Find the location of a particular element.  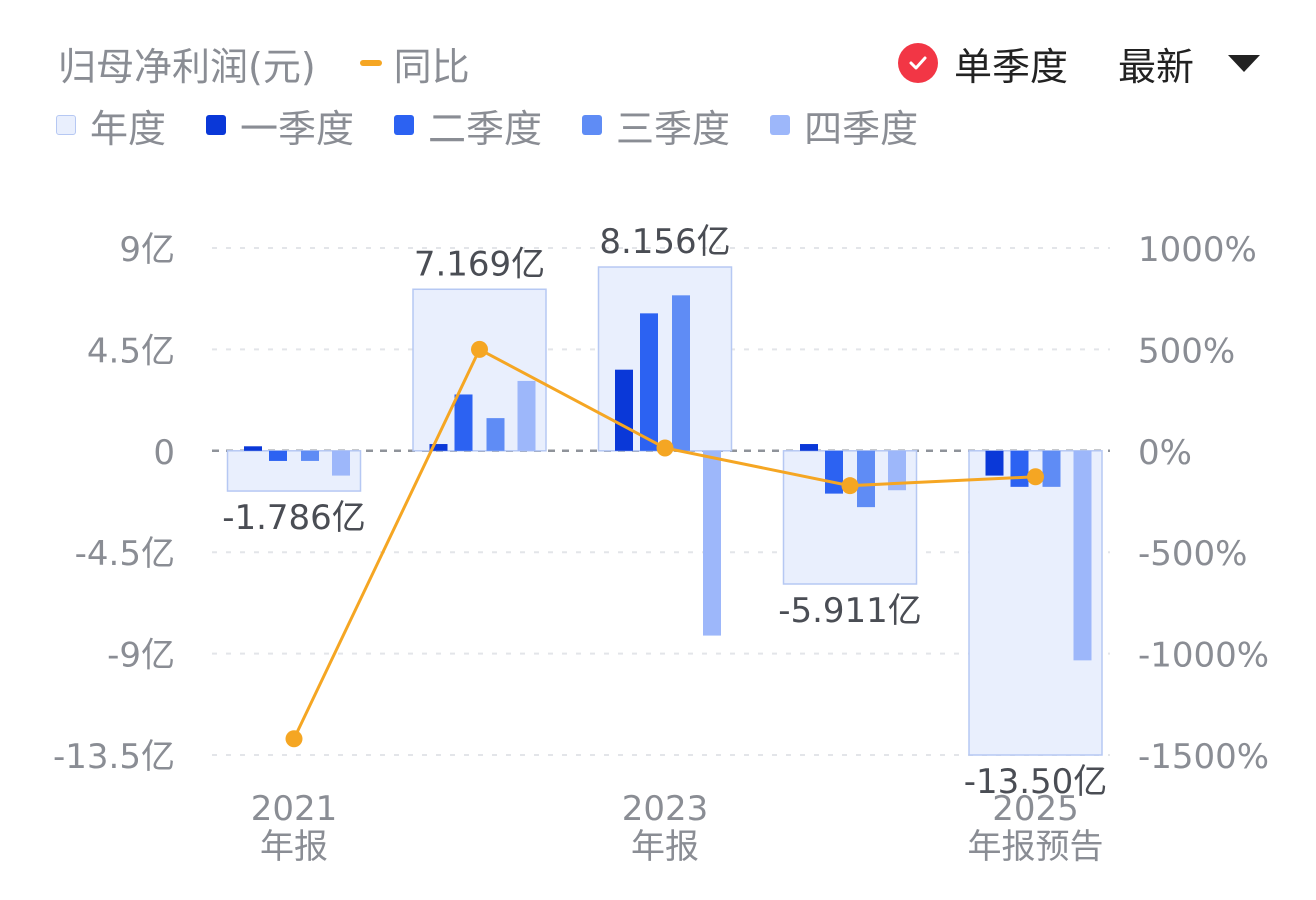

legend-item-annual: 年度 is located at coordinates (111, 125).